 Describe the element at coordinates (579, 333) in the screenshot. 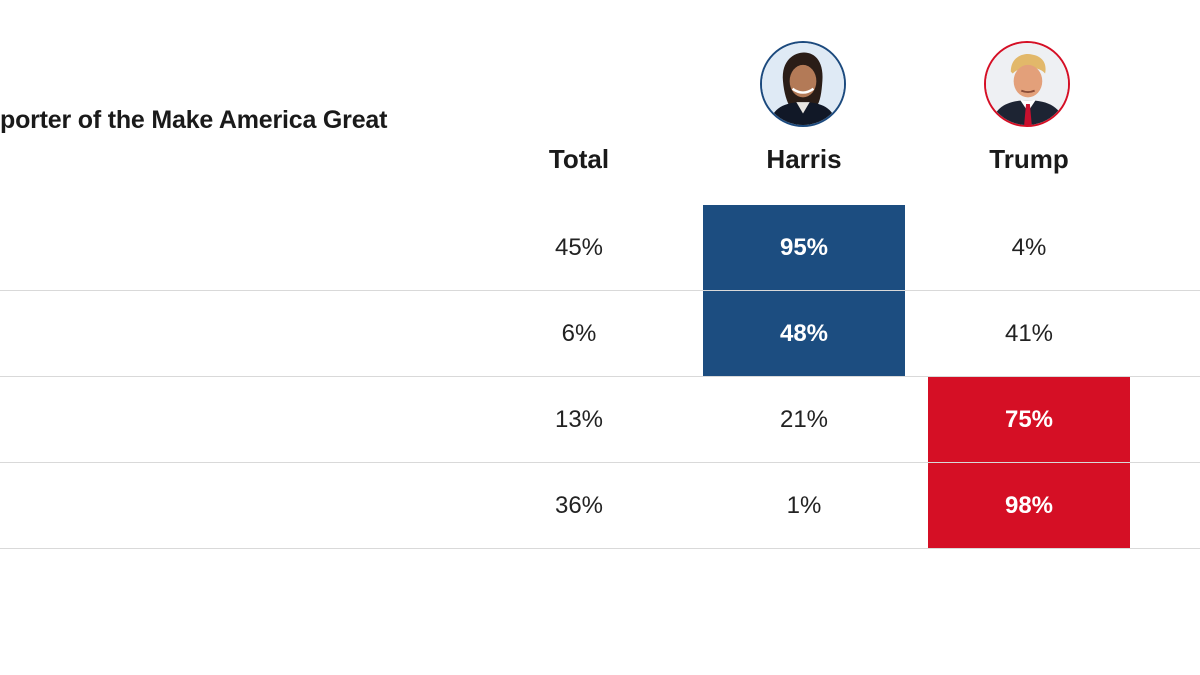

I see `total-cell: 6%` at that location.